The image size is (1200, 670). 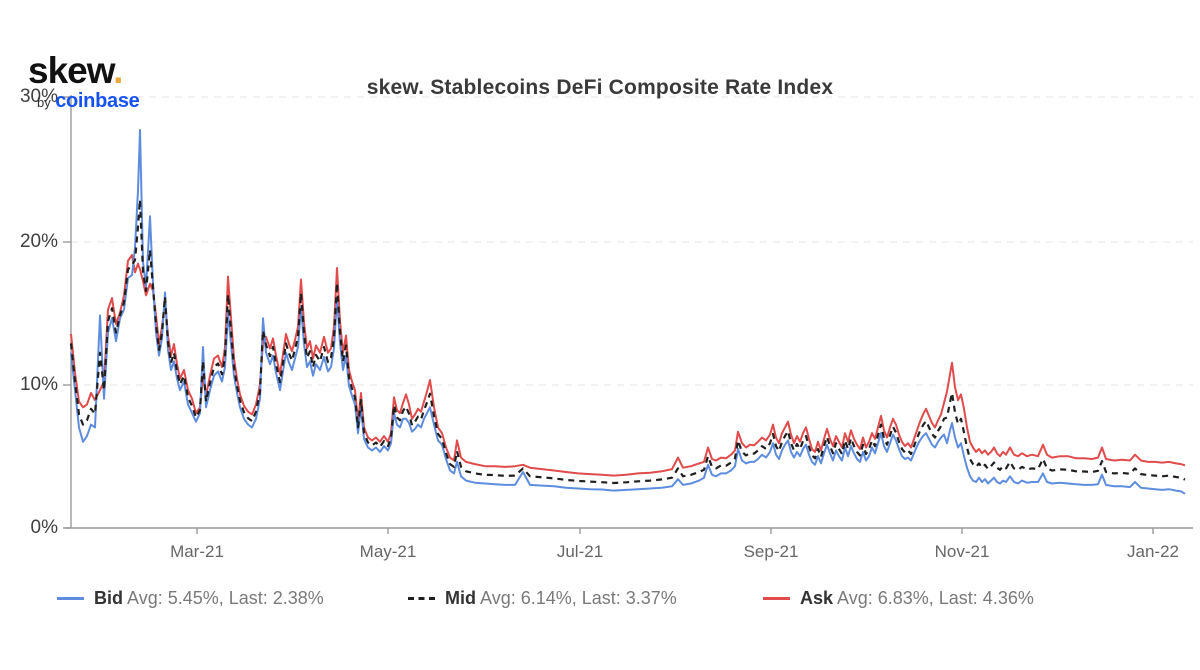 I want to click on x-tick-label-jul21: Jul-21, so click(x=580, y=551).